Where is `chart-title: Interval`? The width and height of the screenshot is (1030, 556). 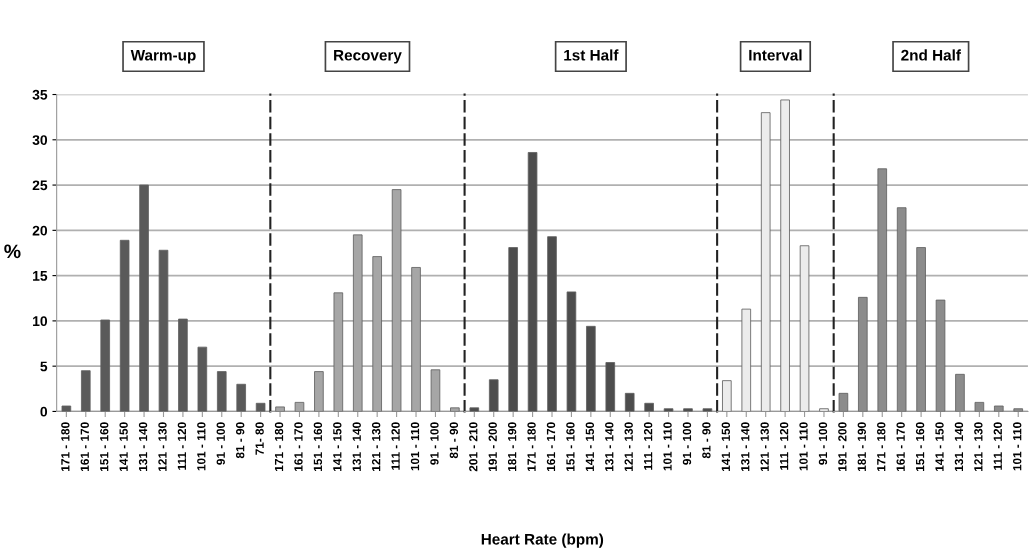
chart-title: Interval is located at coordinates (775, 55).